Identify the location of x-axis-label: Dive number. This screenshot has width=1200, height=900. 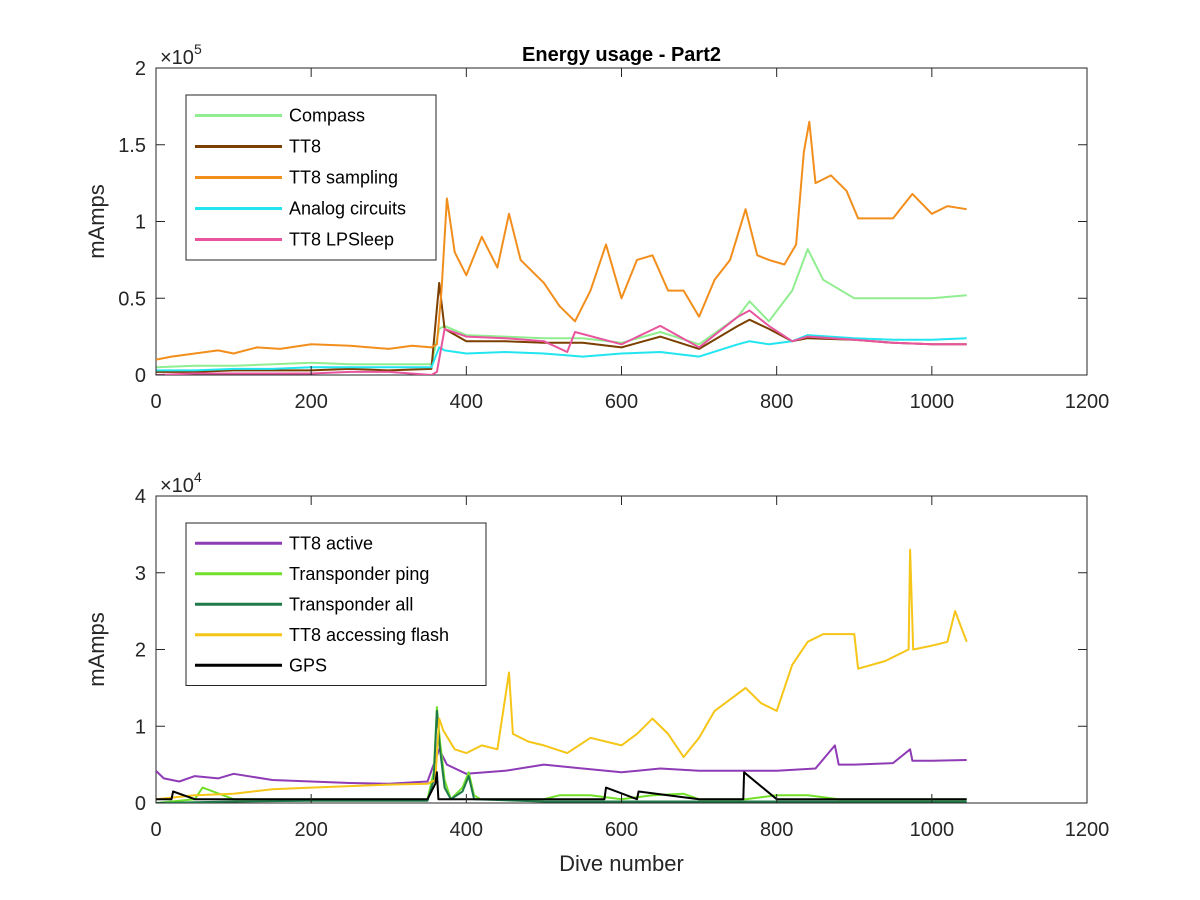
(621, 863).